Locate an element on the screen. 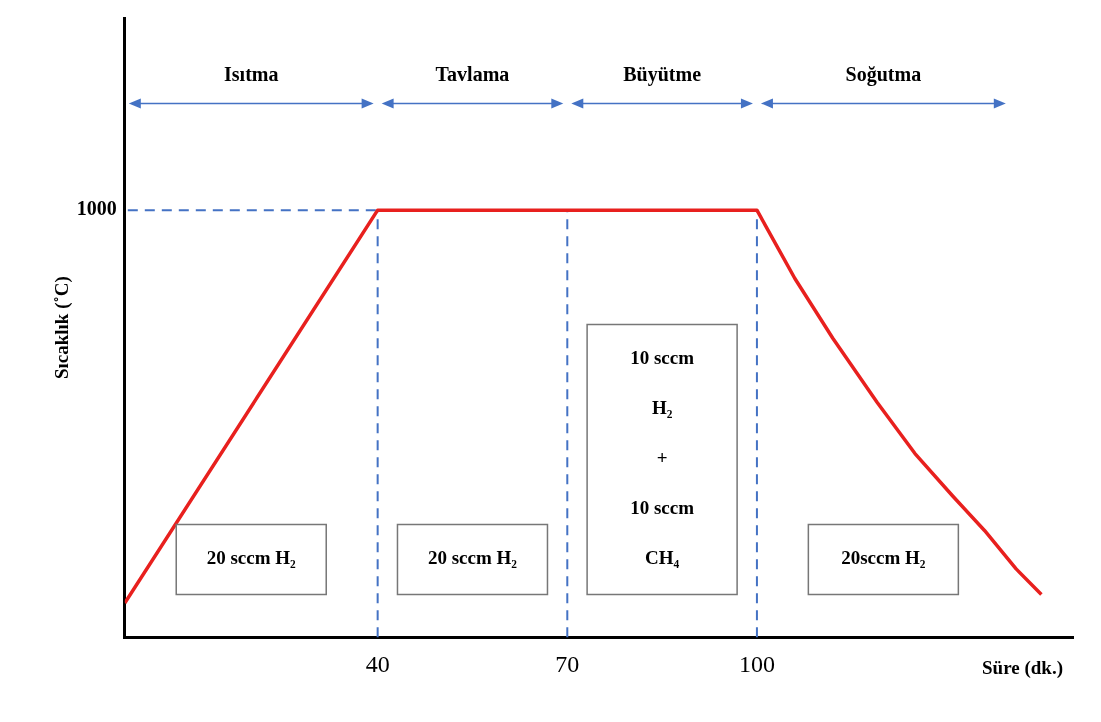  text: 10 sccm H₂ + 10 sccm CH₄ is located at coordinates (662, 458).